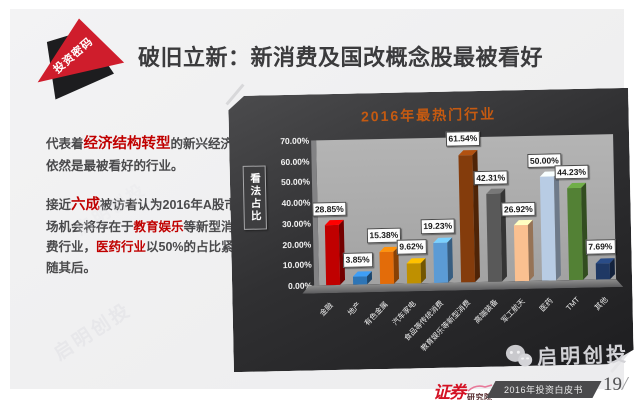 The height and width of the screenshot is (400, 640). I want to click on para2-highlight-2: 教育娱乐, so click(158, 227).